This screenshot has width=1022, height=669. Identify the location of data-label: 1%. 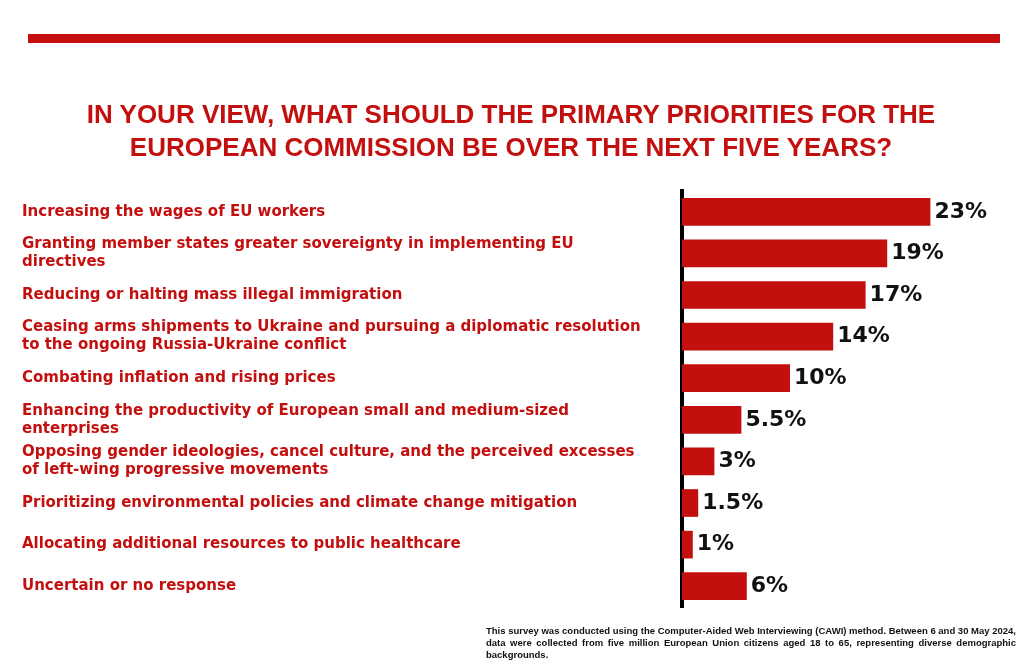
(715, 543).